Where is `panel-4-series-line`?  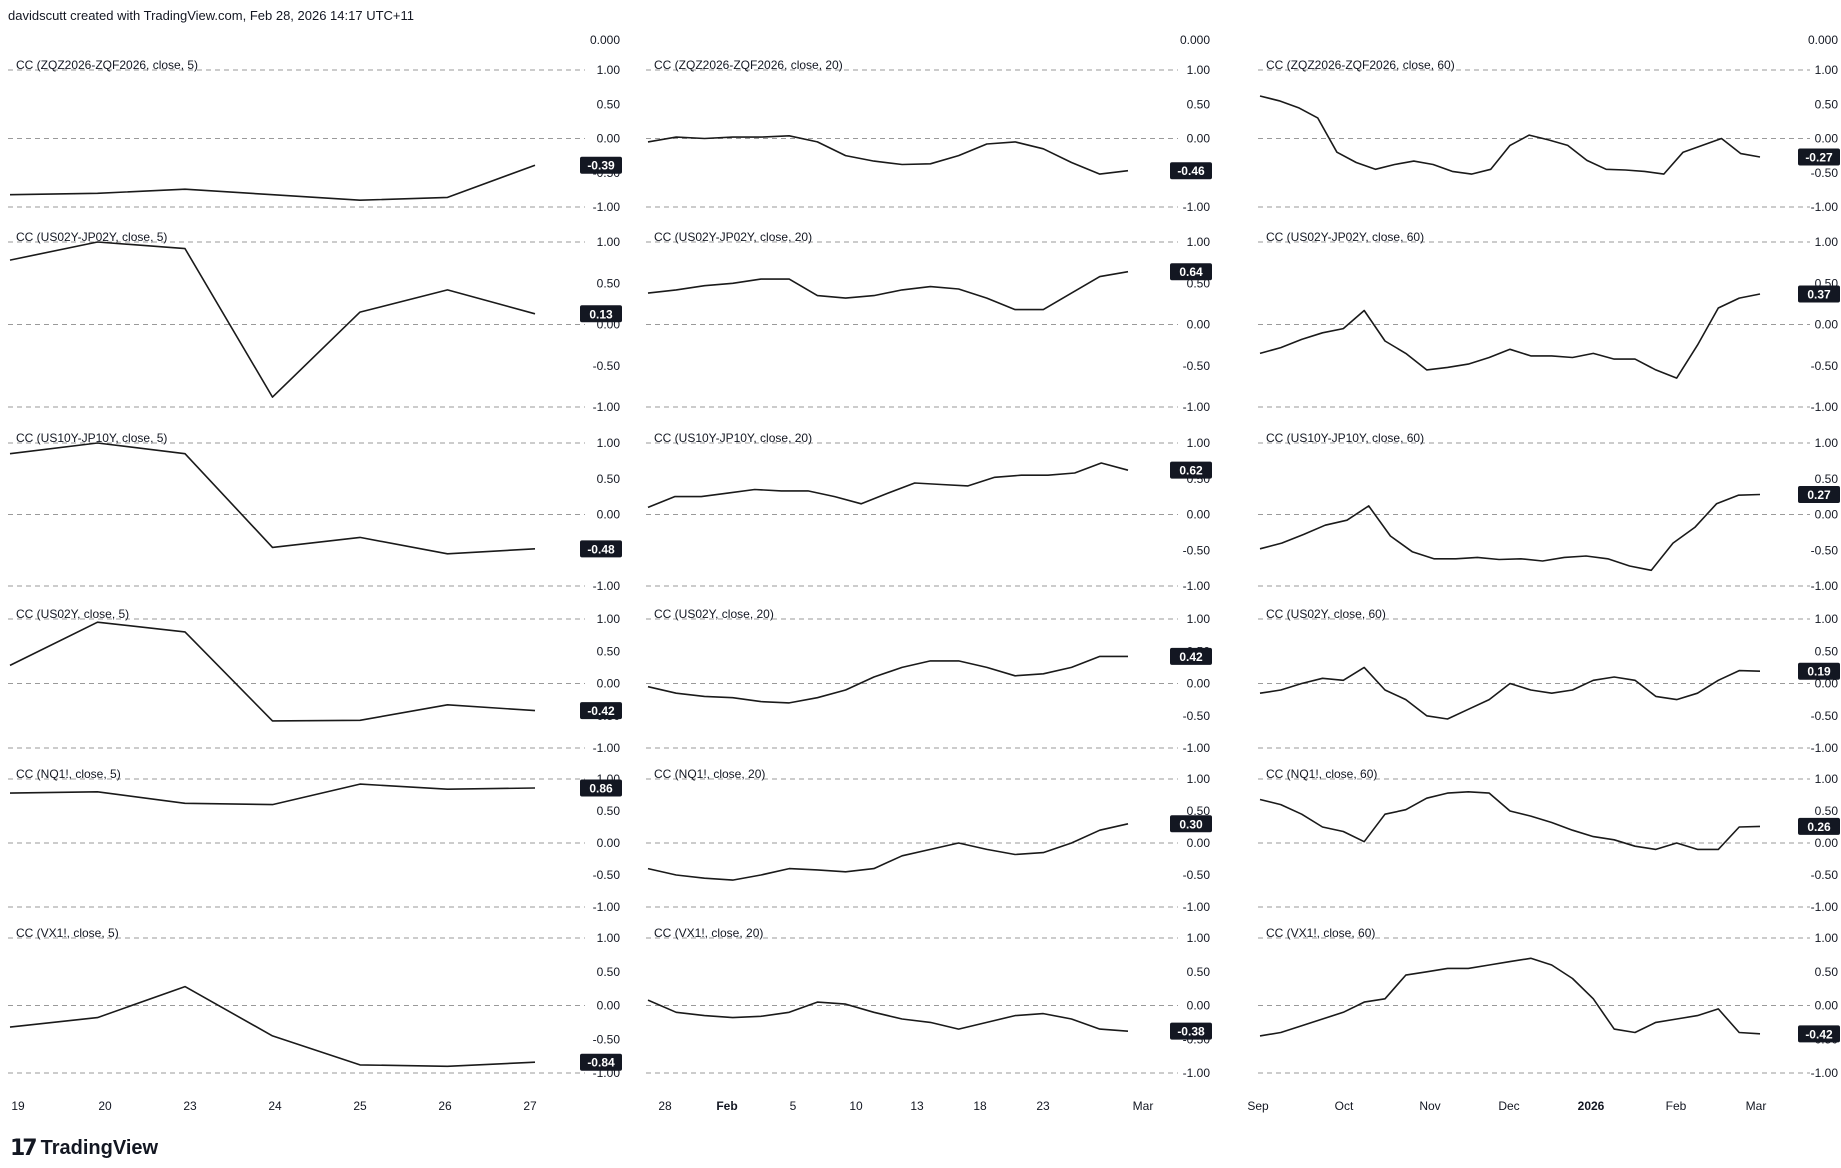
panel-4-series-line is located at coordinates (272, 319).